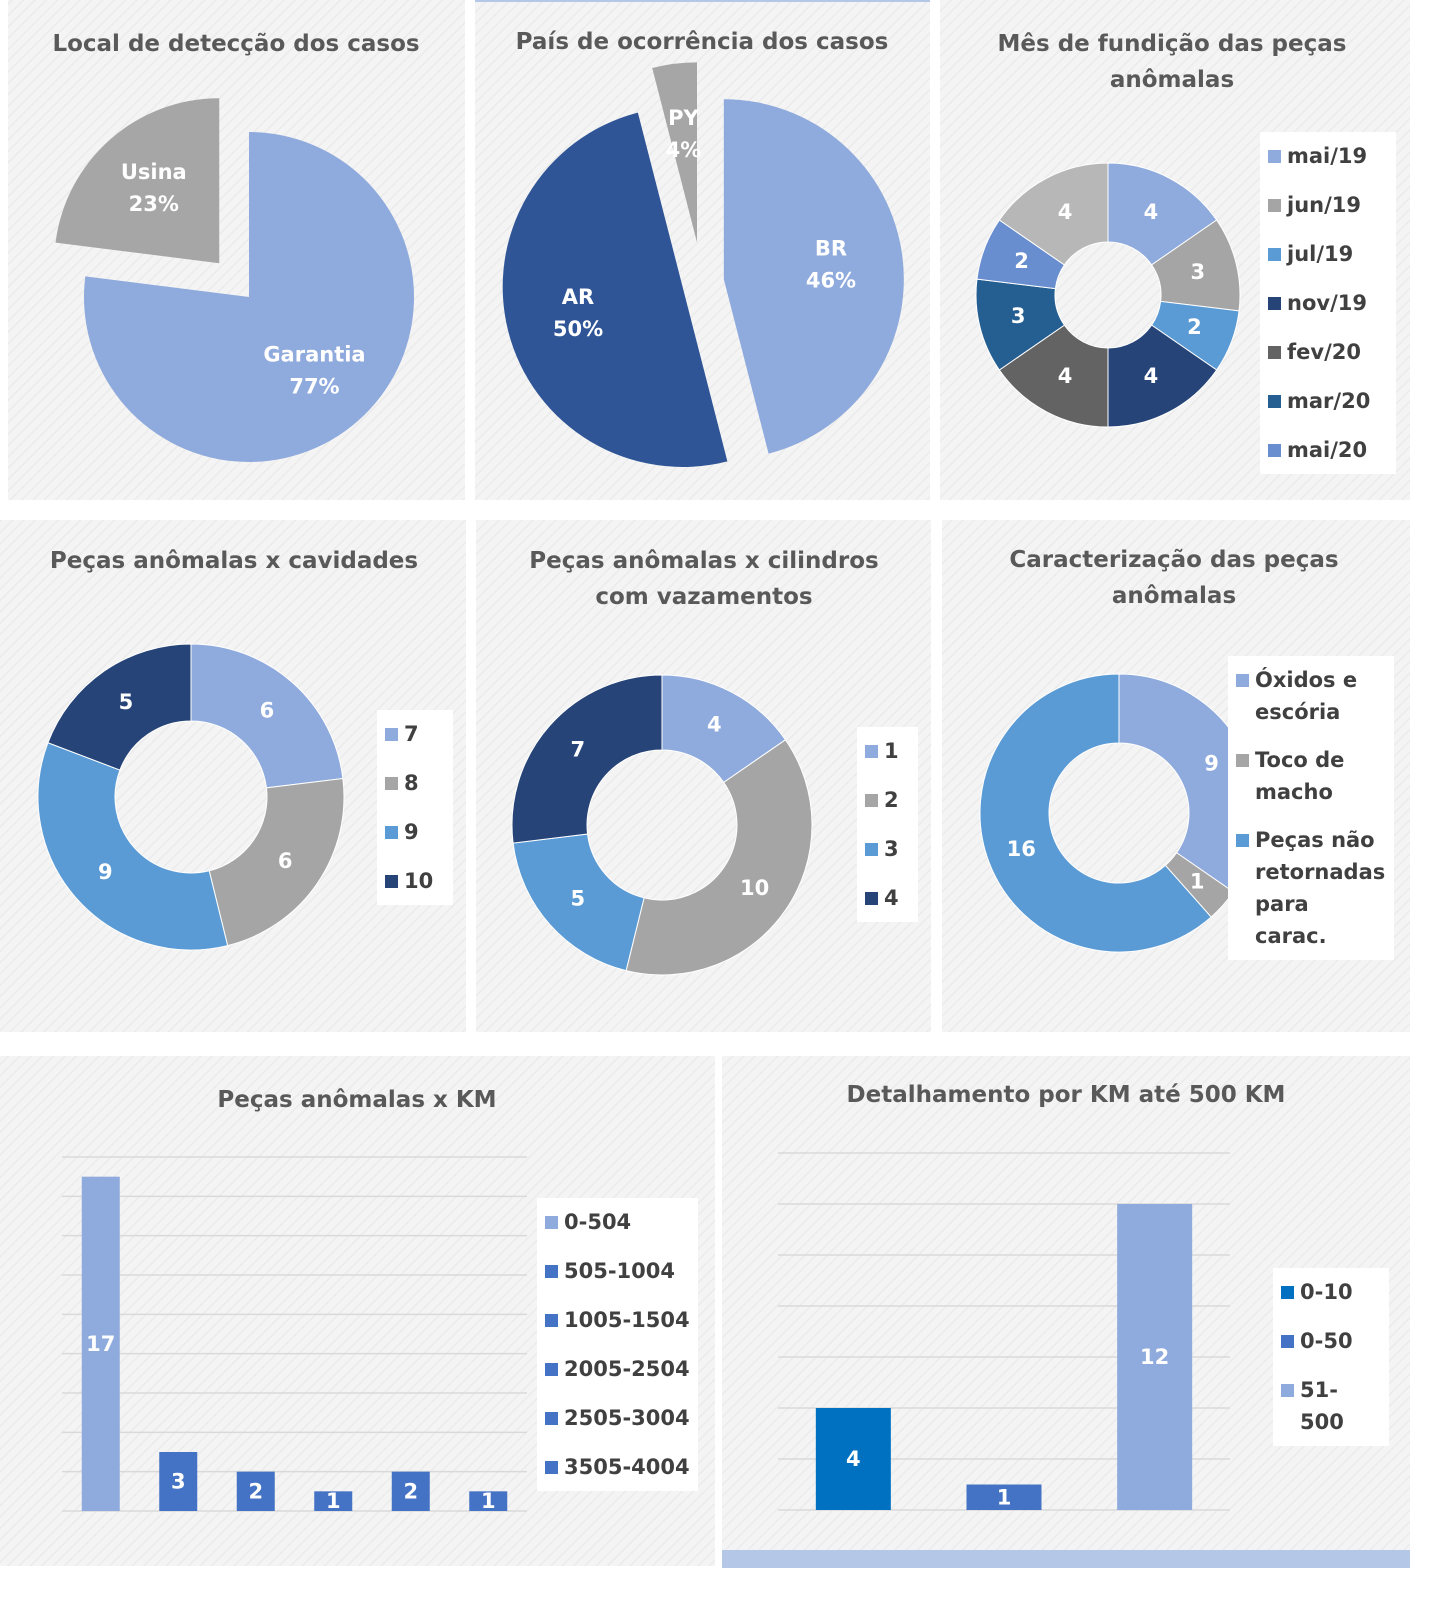 This screenshot has height=1600, width=1440. I want to click on segment-label: 7, so click(577, 749).